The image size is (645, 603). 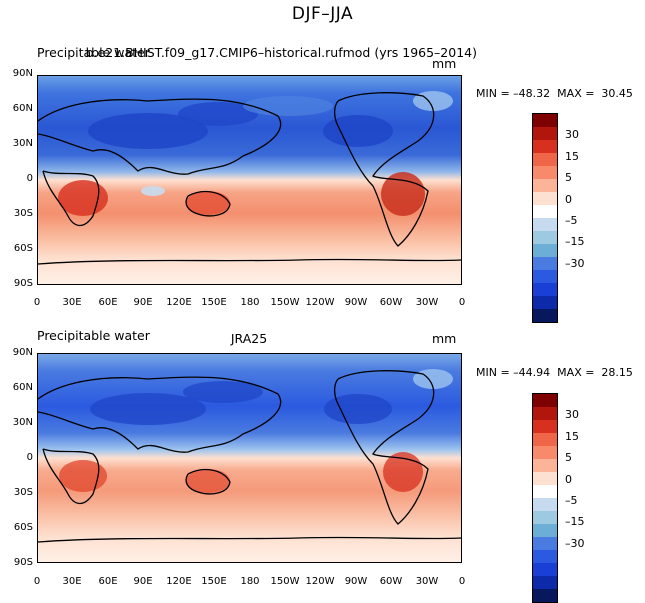 I want to click on max-value-label: MAX = 30.45, so click(x=595, y=93).